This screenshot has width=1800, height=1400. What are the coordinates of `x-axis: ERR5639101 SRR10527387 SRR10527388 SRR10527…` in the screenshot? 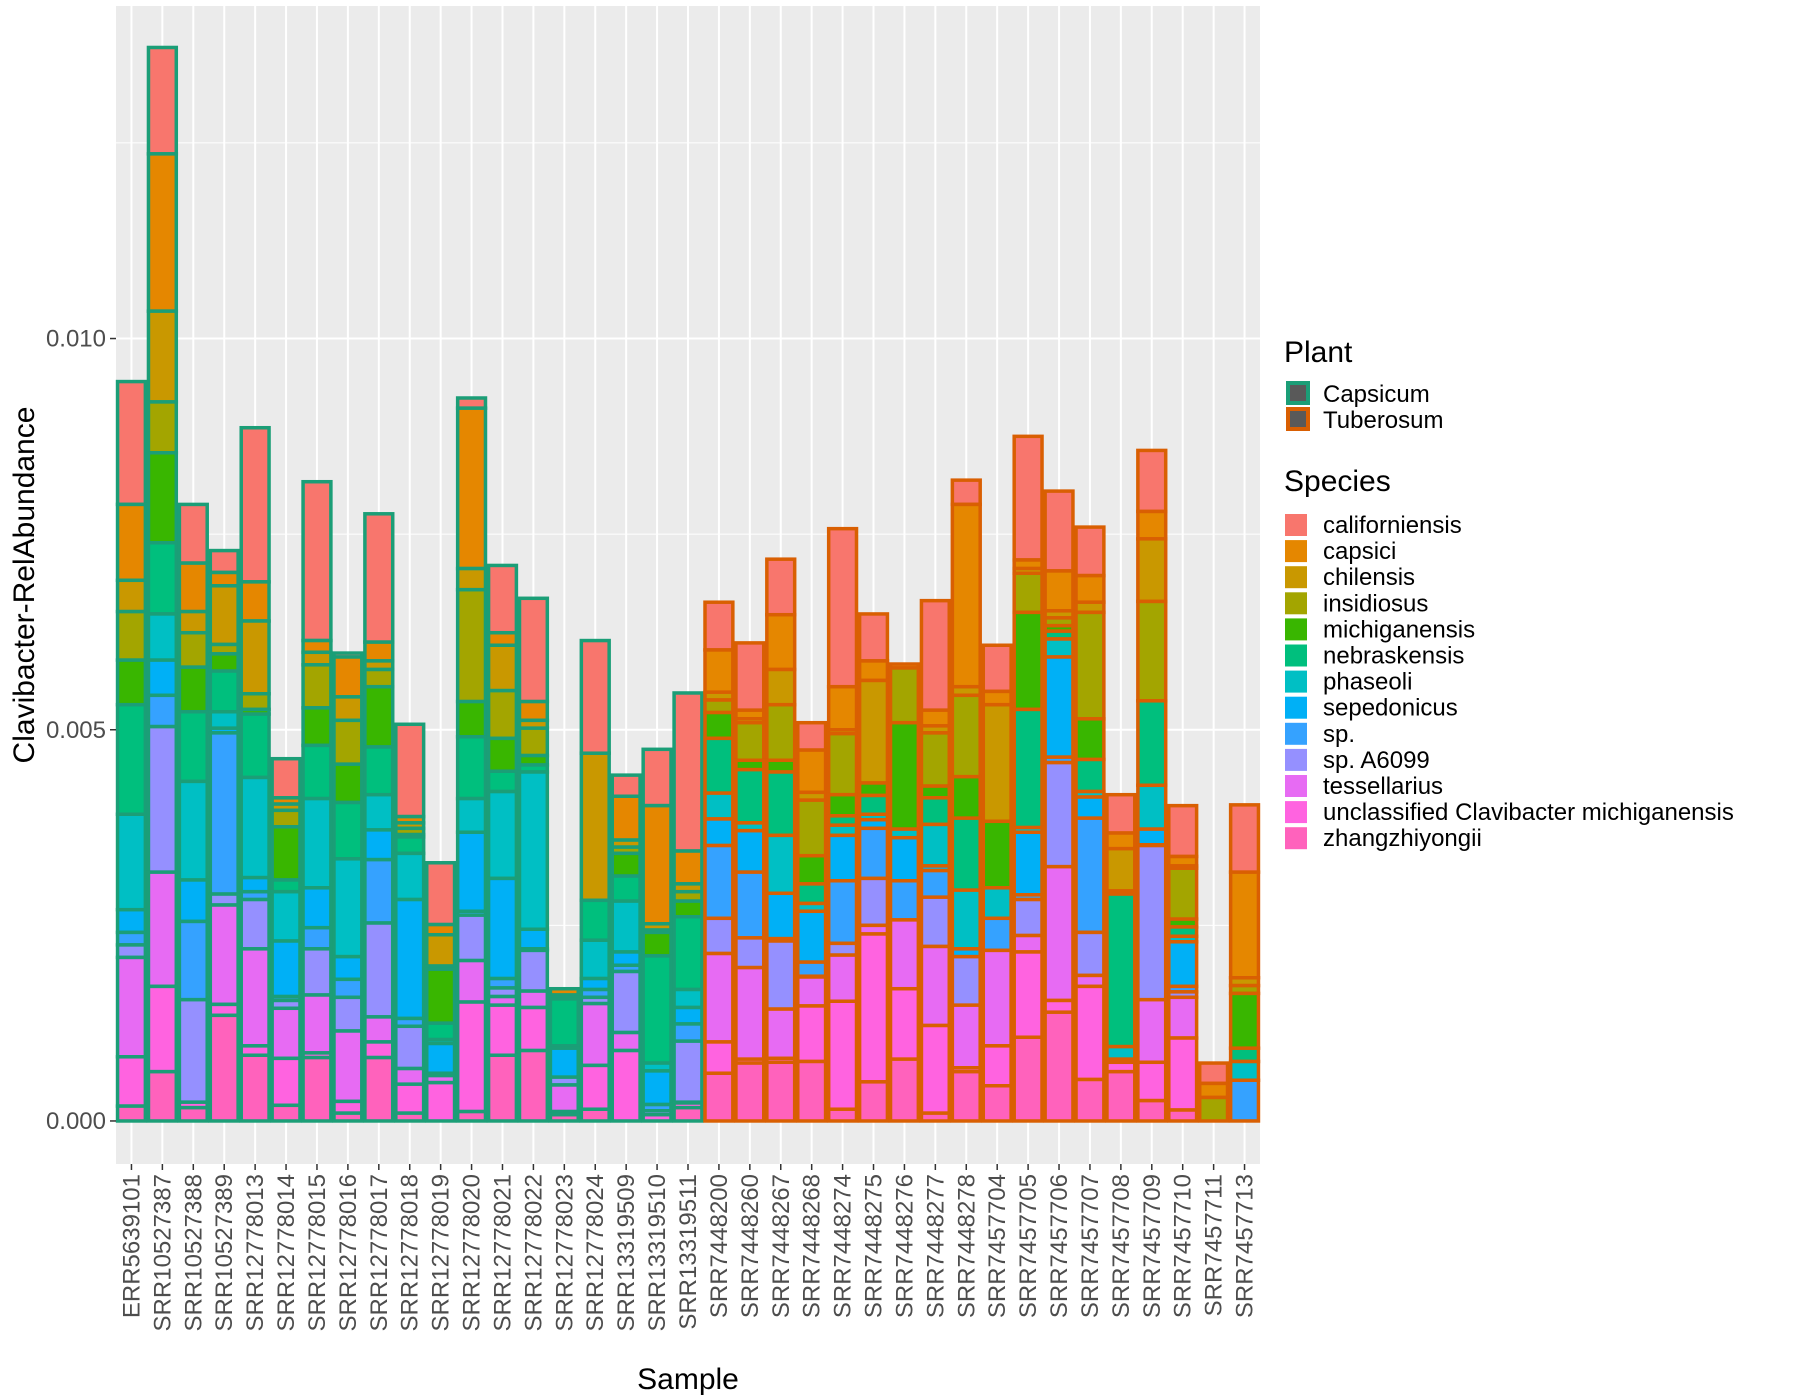 It's located at (688, 1247).